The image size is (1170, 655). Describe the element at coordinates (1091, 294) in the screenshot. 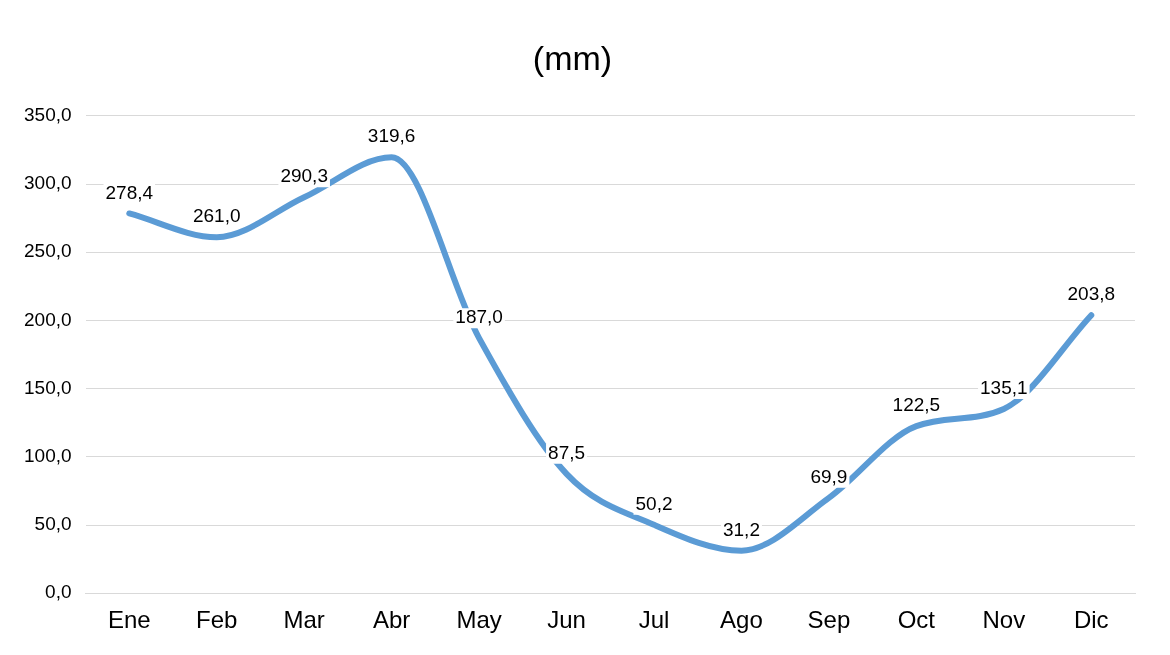

I see `data-label: 203,8` at that location.